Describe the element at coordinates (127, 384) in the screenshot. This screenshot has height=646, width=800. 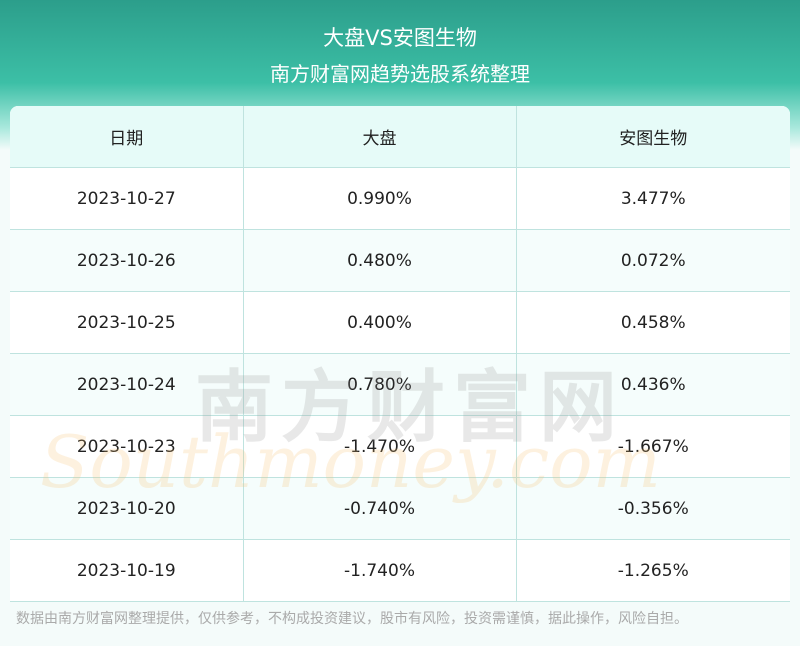
I see `table-cell: 2023-10-24` at that location.